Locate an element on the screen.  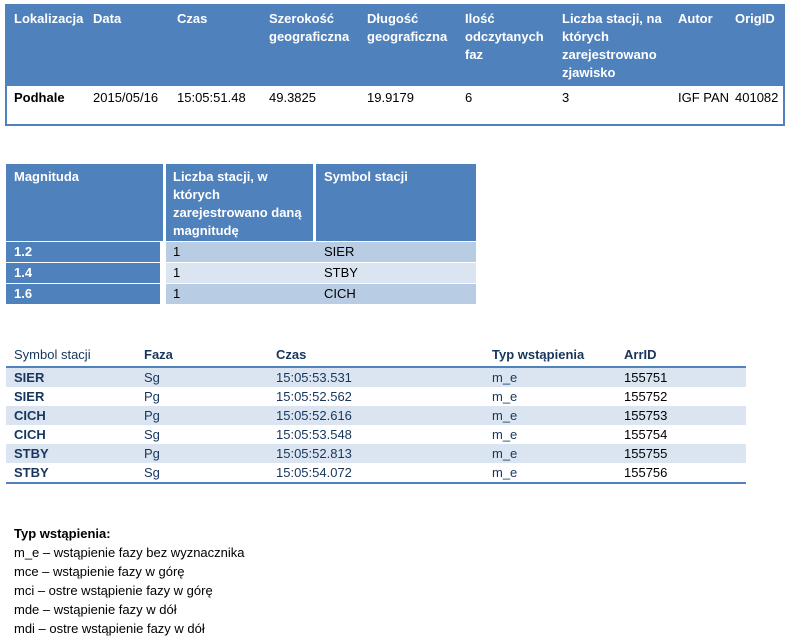
table-cell: 15:05:52.813 is located at coordinates (314, 453).